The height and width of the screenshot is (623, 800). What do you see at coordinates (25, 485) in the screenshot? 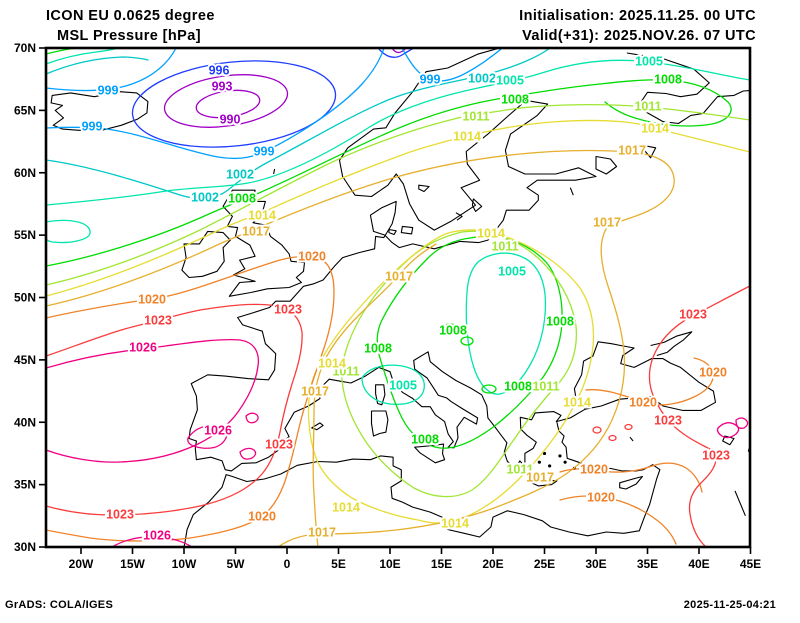
I see `lat-label: 35N` at bounding box center [25, 485].